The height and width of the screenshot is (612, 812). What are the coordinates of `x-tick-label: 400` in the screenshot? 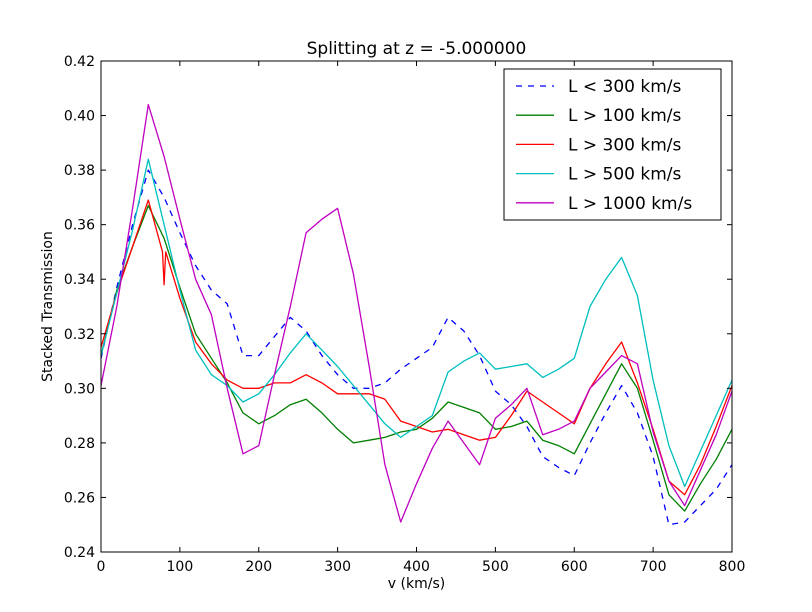 It's located at (416, 567).